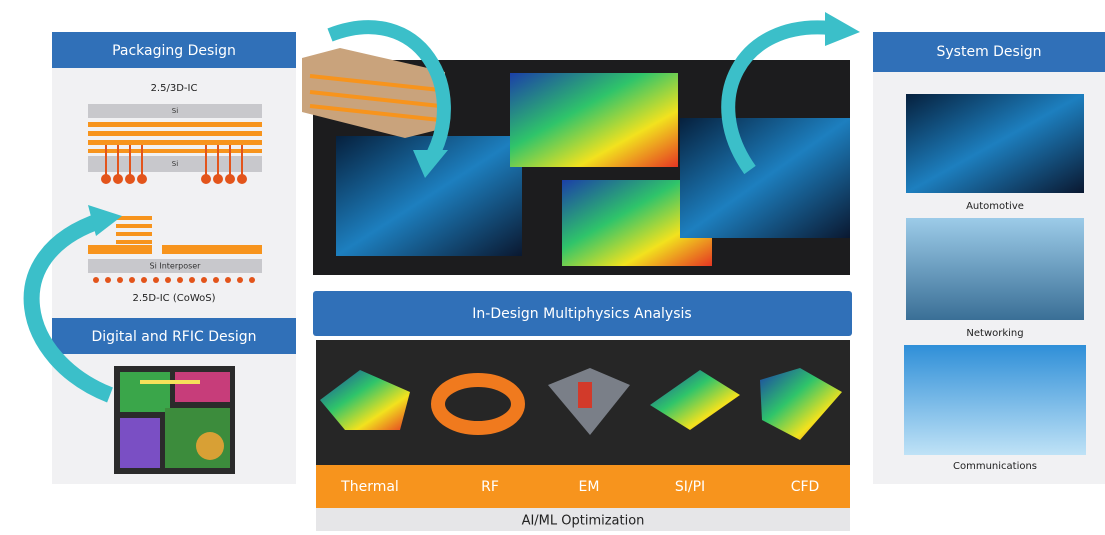  Describe the element at coordinates (174, 88) in the screenshot. I see `caption: 2.5/3D-IC` at that location.